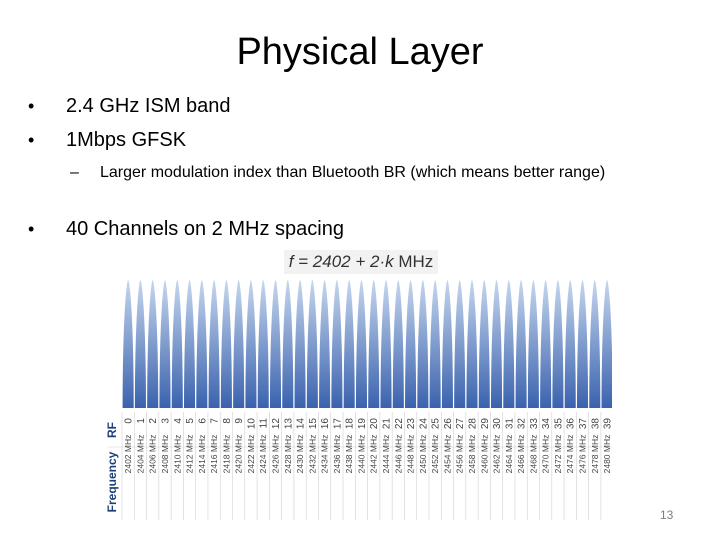 The height and width of the screenshot is (540, 720). I want to click on bullet-text: 40 Channels on 2 MHz spacing, so click(205, 229).